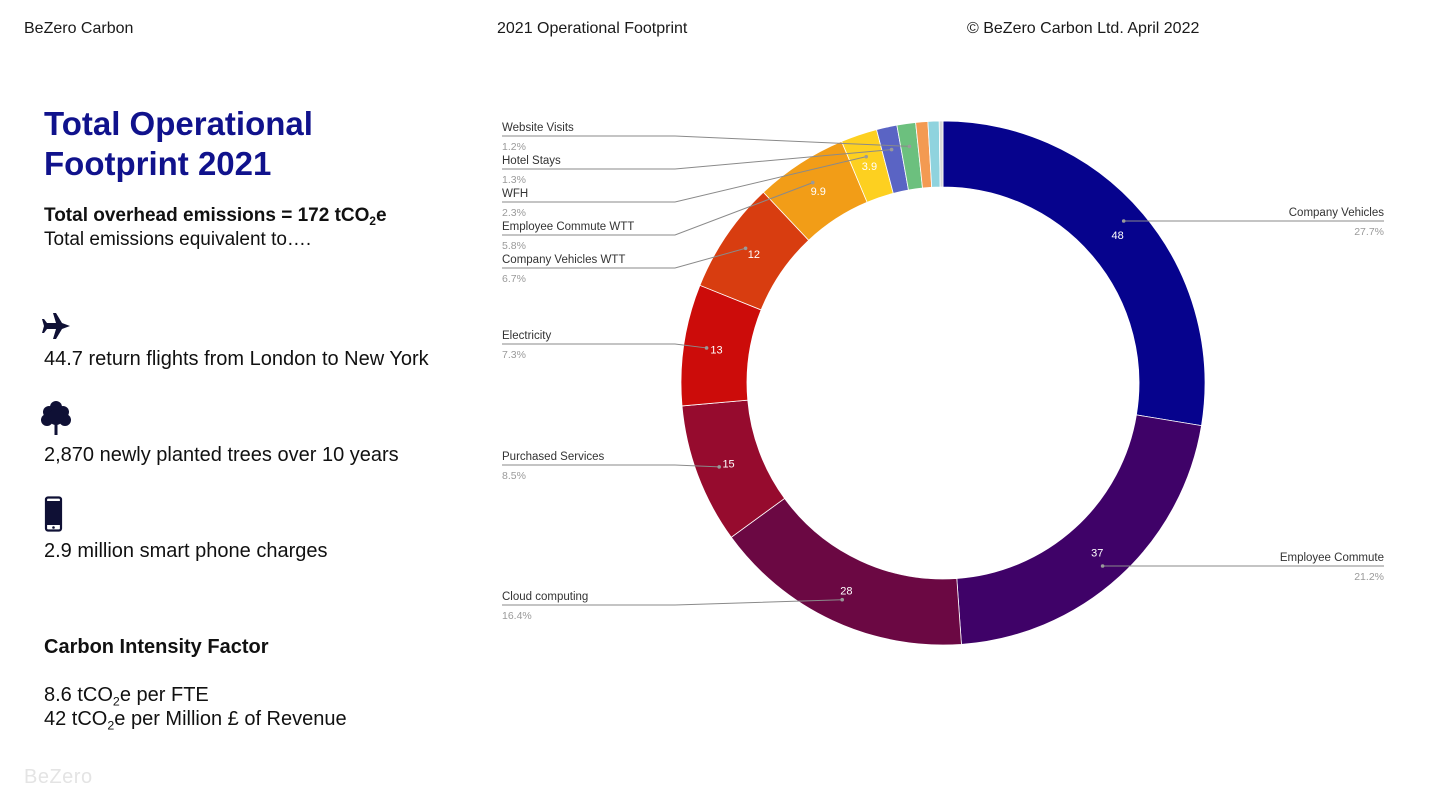  What do you see at coordinates (818, 192) in the screenshot?
I see `slice-value-label: 9.9` at bounding box center [818, 192].